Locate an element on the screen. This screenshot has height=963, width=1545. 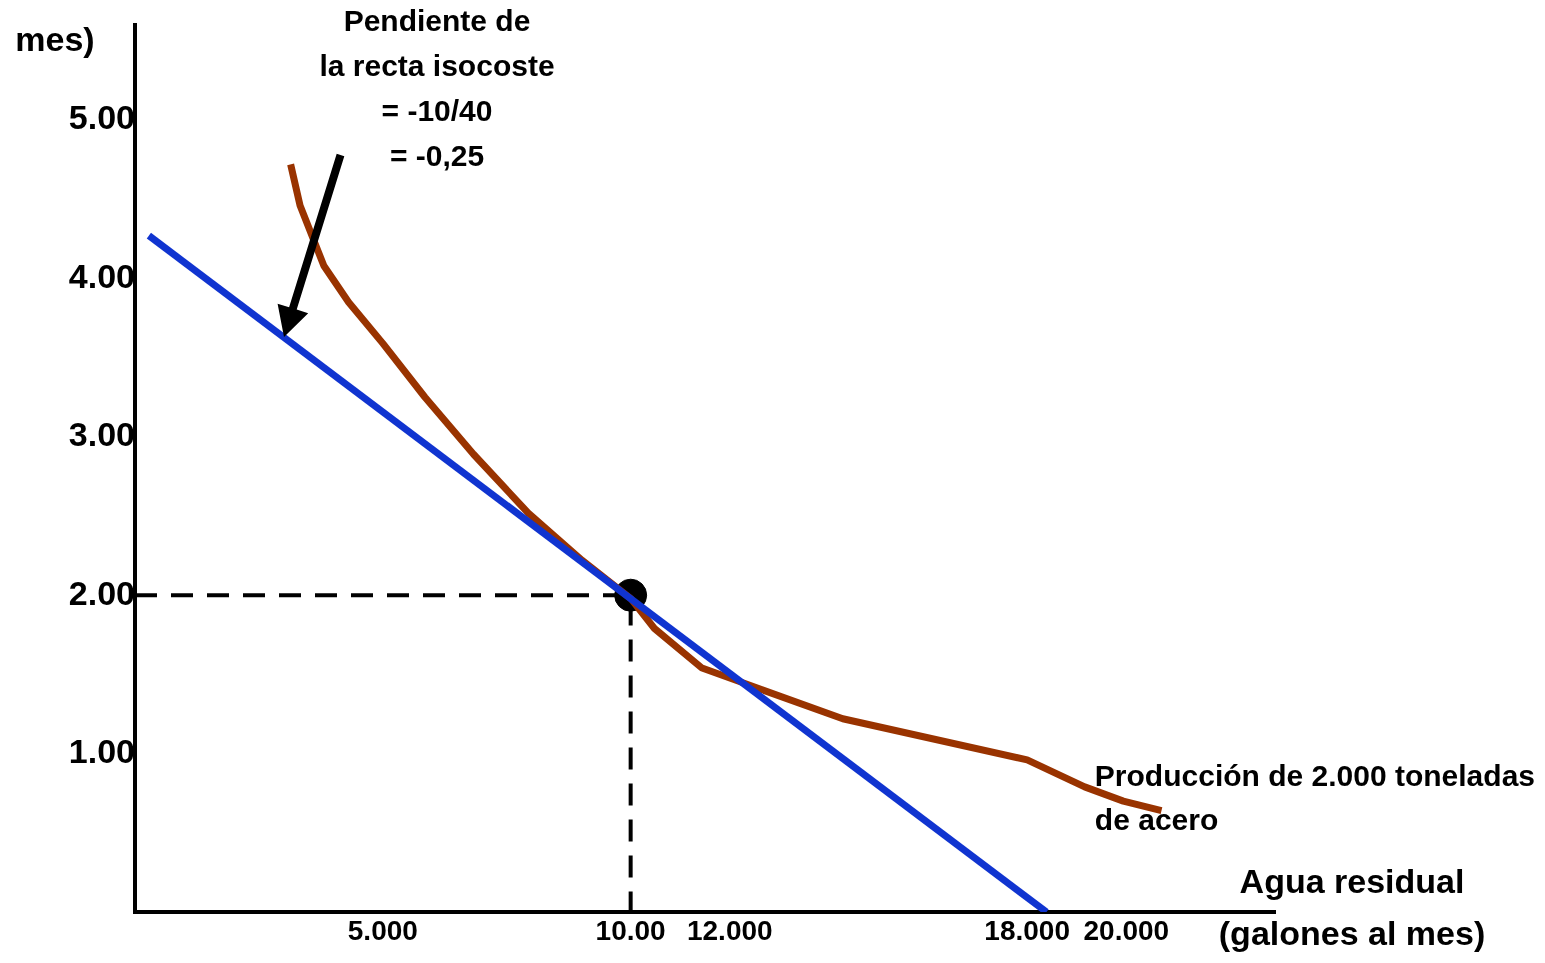
y-tick-label: 3.00 is located at coordinates (102, 434).